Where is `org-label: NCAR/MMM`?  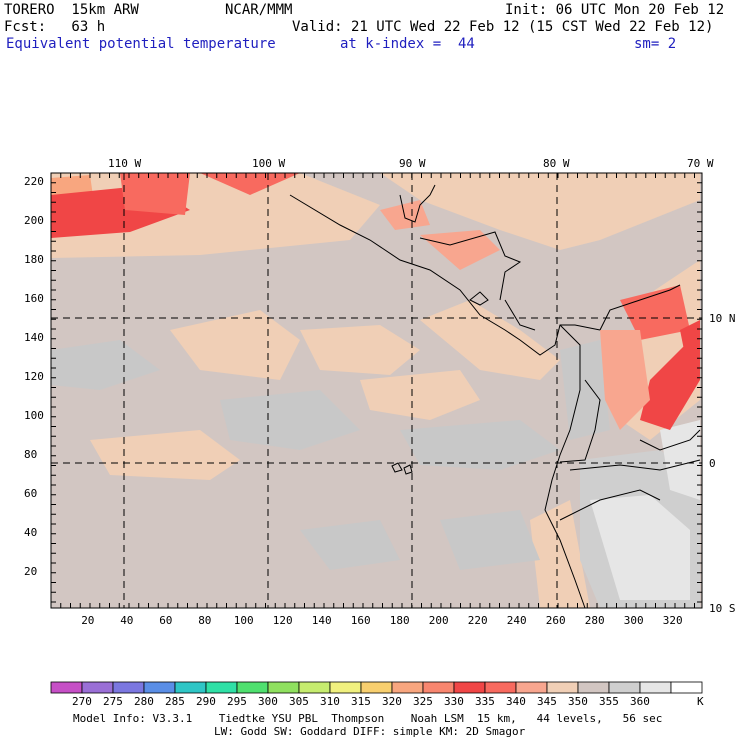 org-label: NCAR/MMM is located at coordinates (259, 10).